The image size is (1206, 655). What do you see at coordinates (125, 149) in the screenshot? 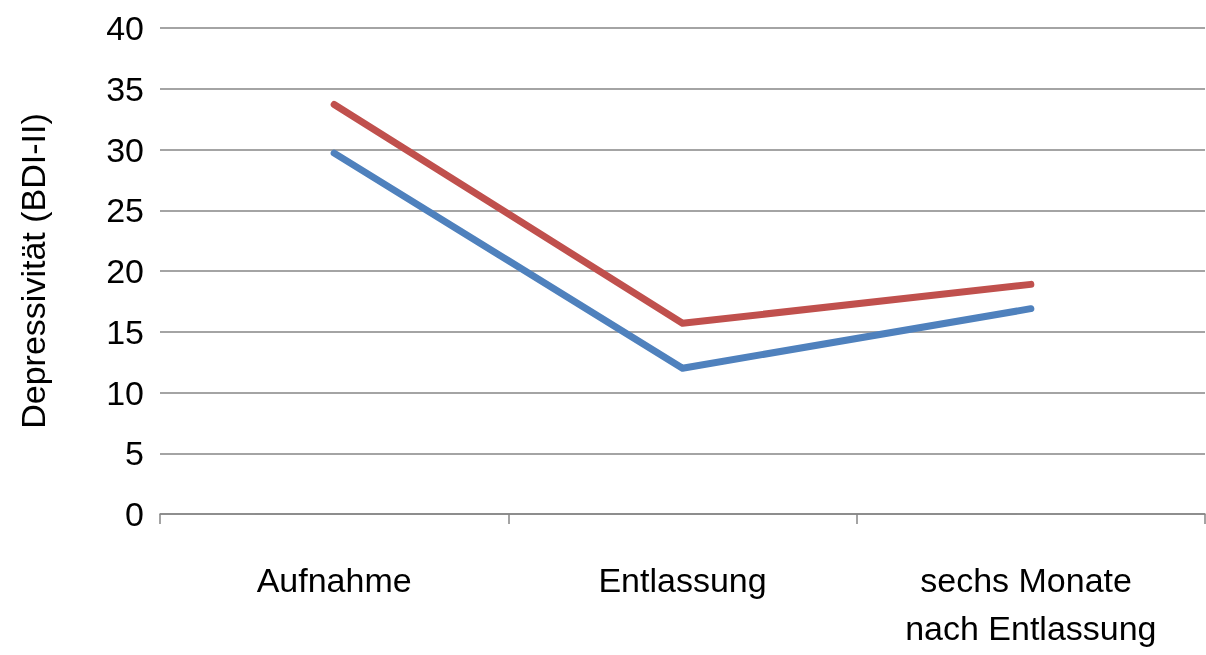
I see `y-tick-label: 30` at bounding box center [125, 149].